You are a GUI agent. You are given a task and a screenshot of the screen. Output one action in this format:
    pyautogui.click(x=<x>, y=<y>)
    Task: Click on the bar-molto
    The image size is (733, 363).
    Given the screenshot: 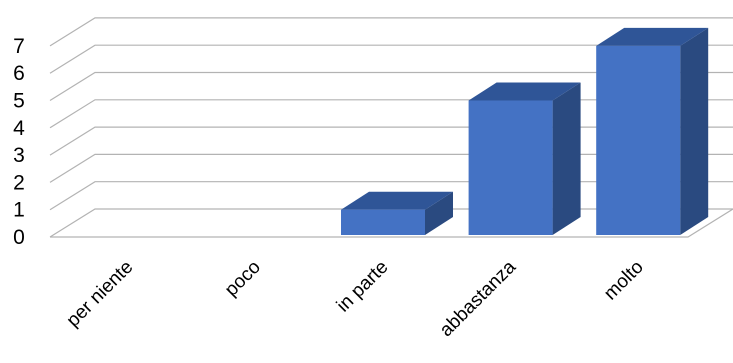 What is the action you would take?
    pyautogui.click(x=652, y=131)
    